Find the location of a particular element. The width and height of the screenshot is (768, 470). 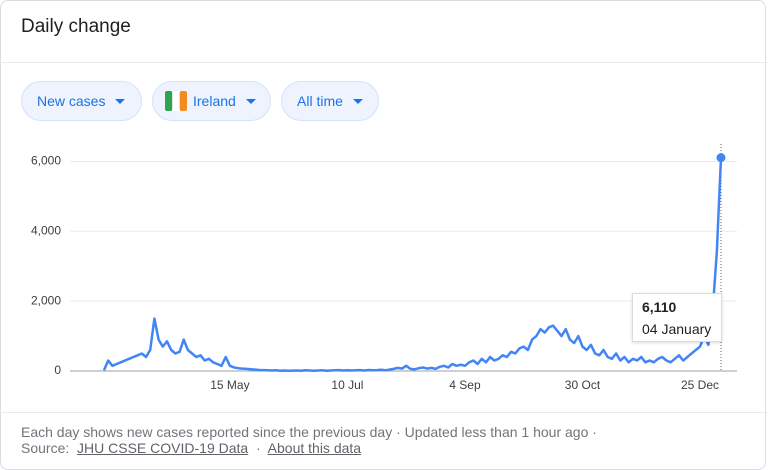

flag-icon is located at coordinates (176, 101).